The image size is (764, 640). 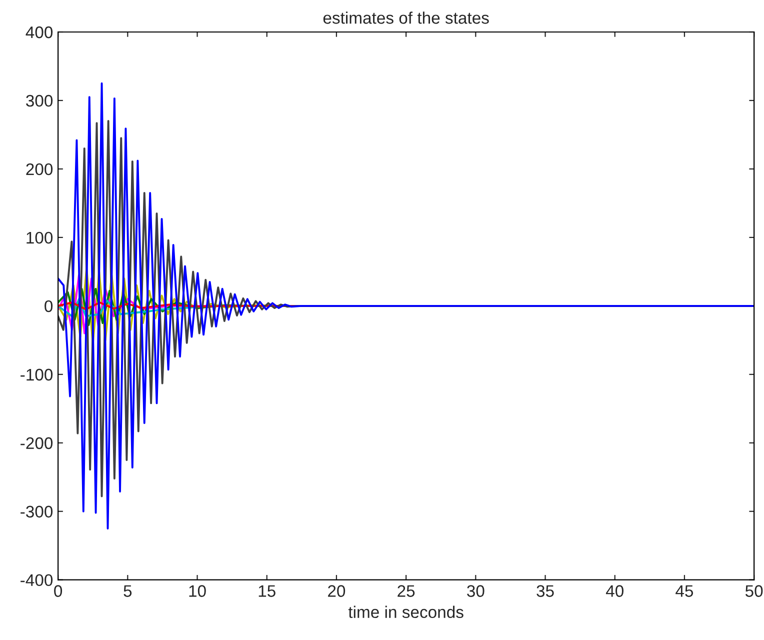 What do you see at coordinates (36, 580) in the screenshot?
I see `y-tick-label: -400` at bounding box center [36, 580].